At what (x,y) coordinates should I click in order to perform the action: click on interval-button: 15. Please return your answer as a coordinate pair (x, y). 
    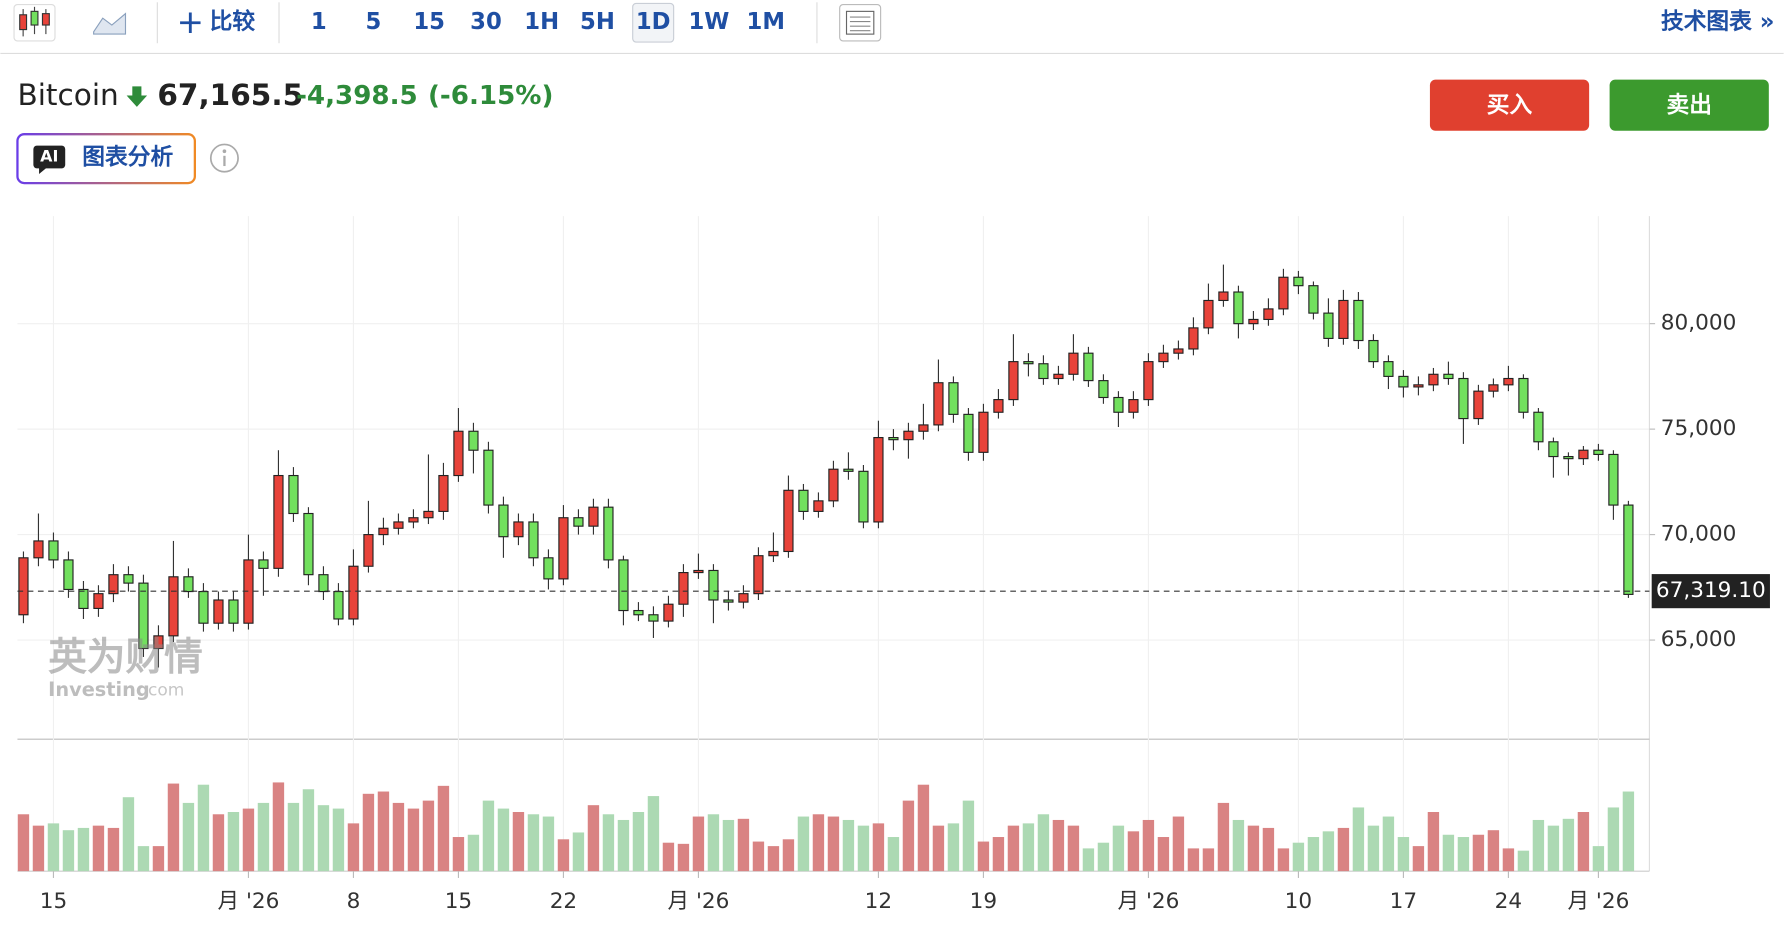
    Looking at the image, I should click on (429, 22).